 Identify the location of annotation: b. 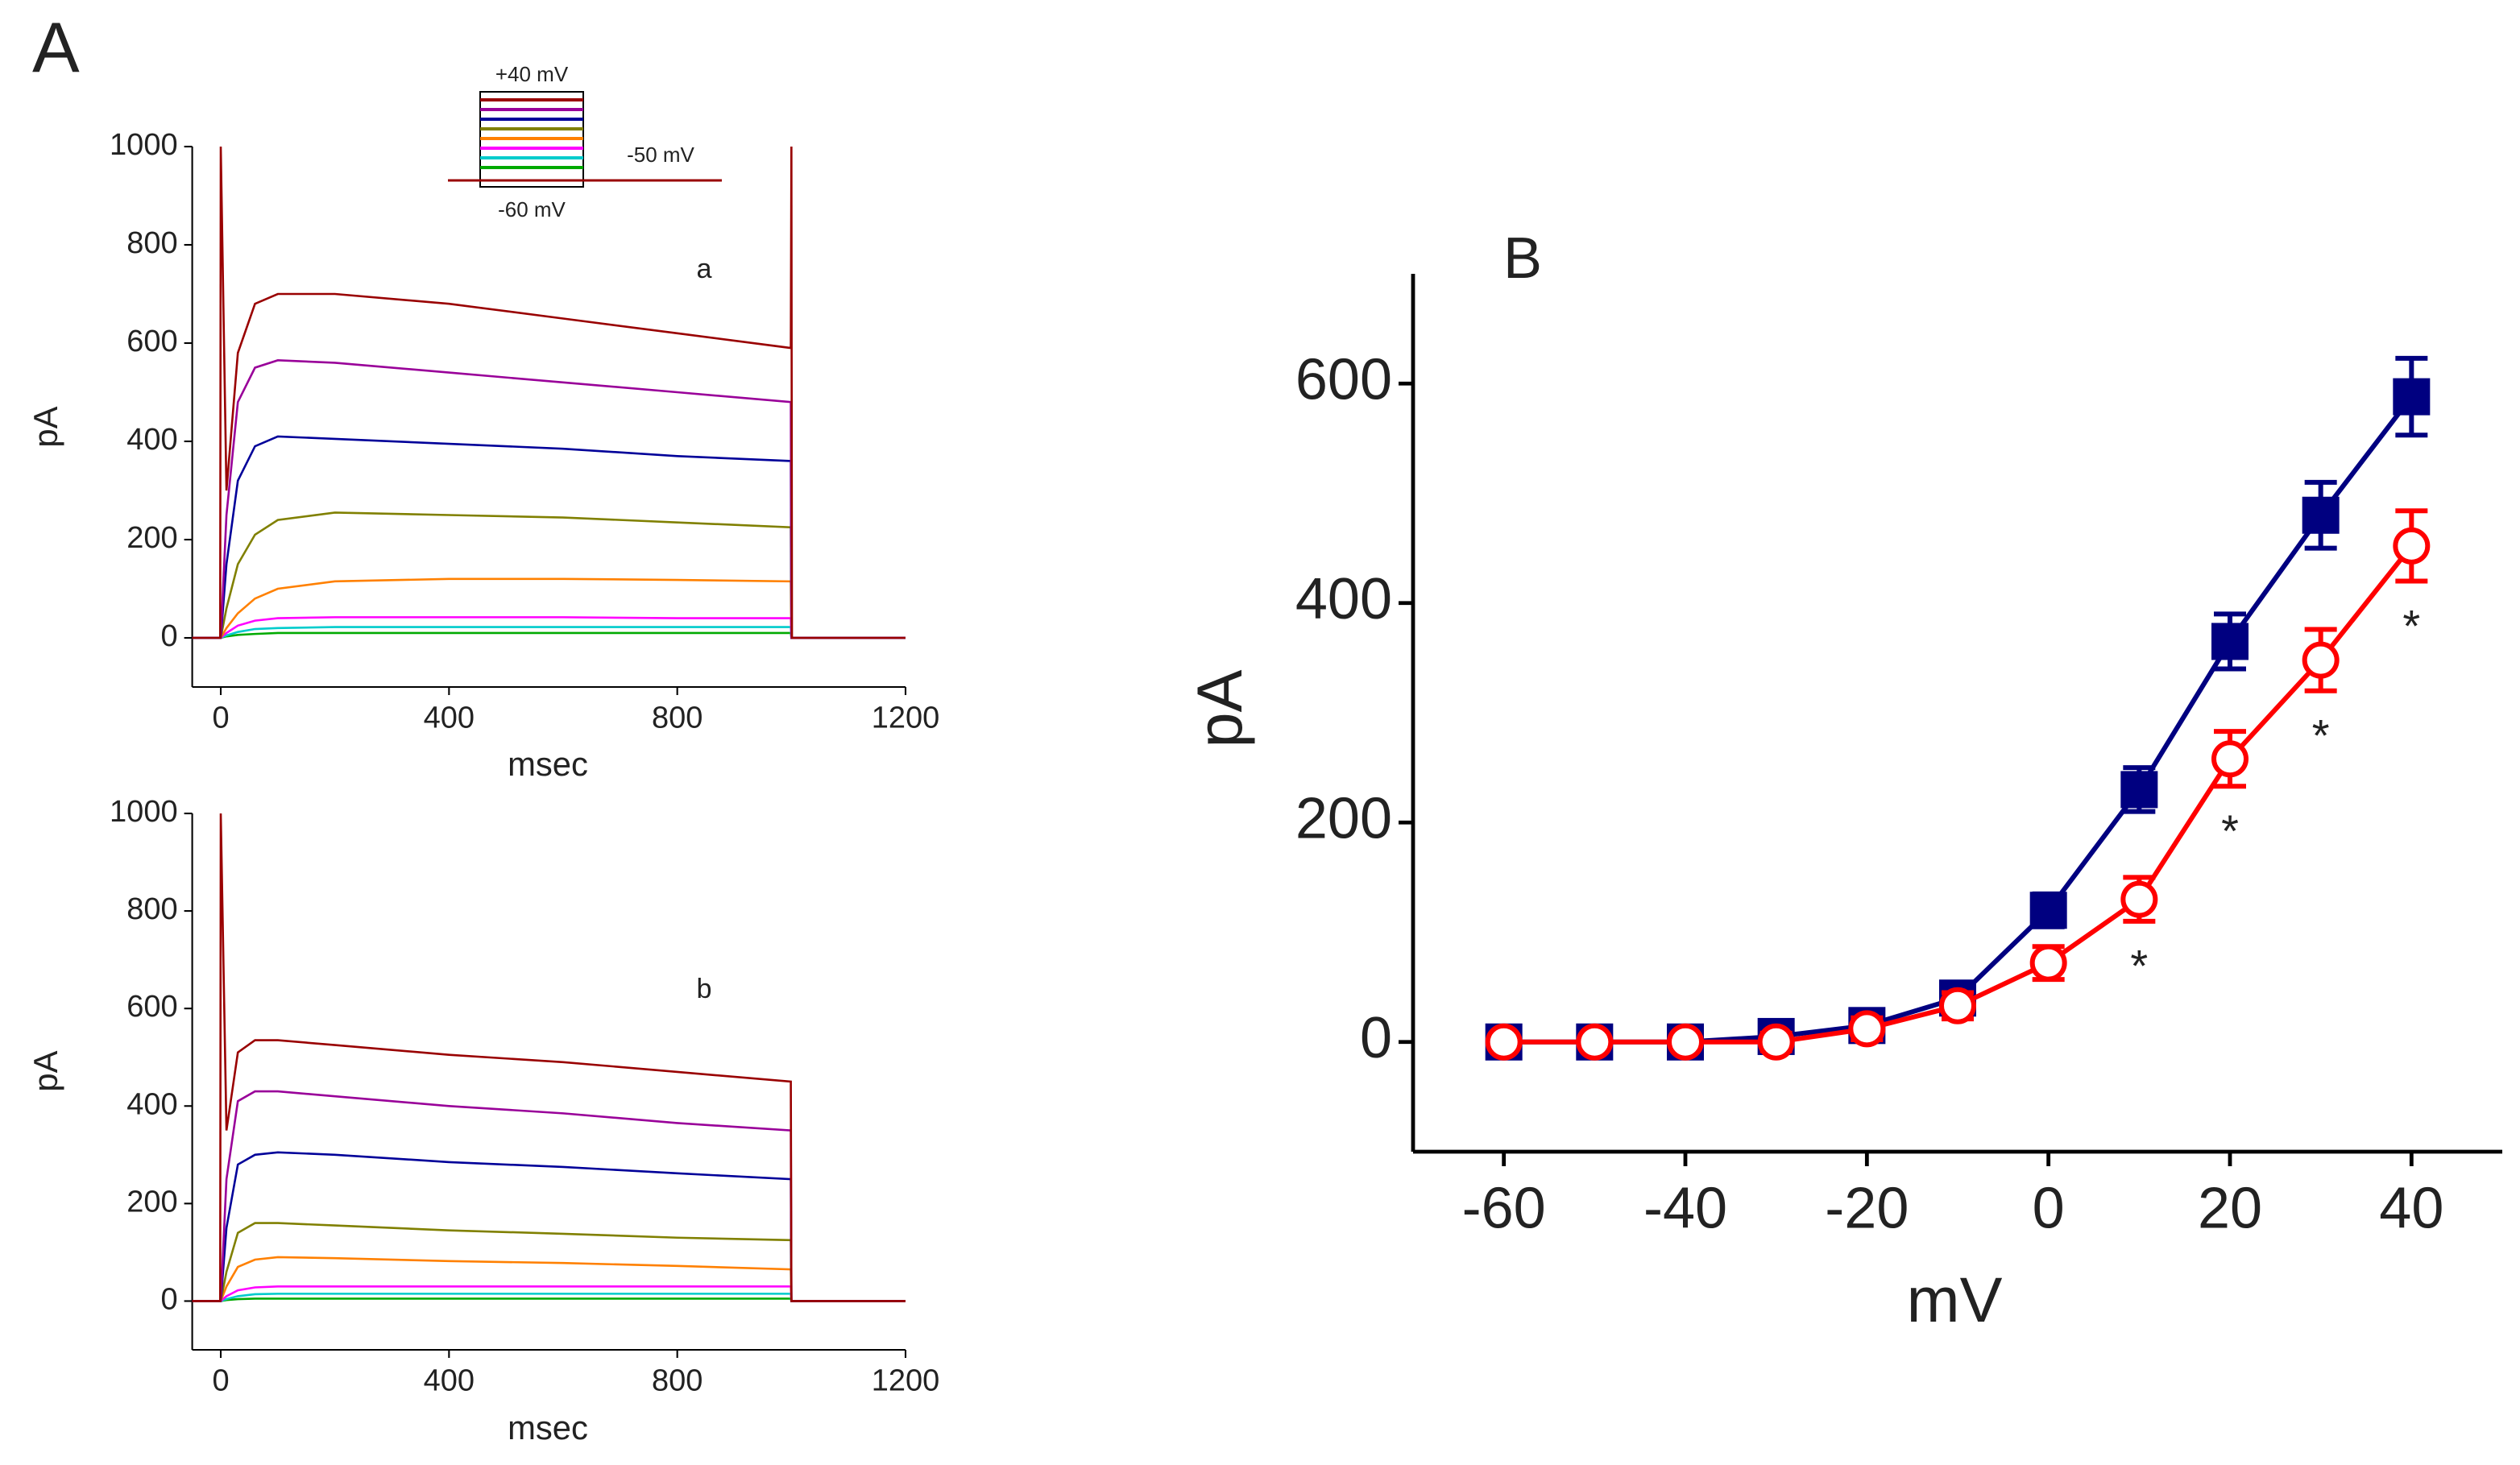
(703, 989).